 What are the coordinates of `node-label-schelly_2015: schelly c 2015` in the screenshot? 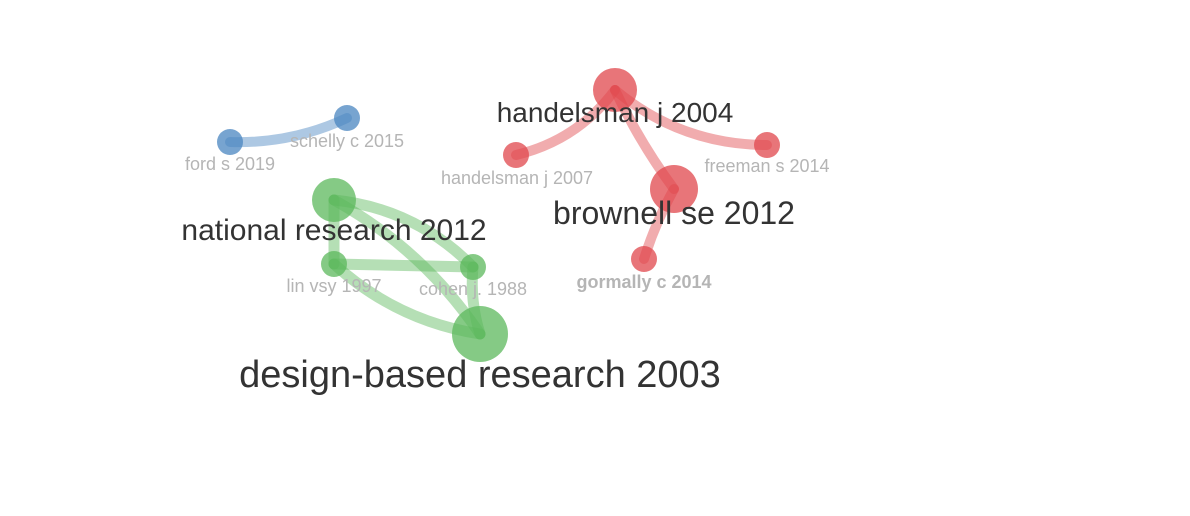 It's located at (347, 141).